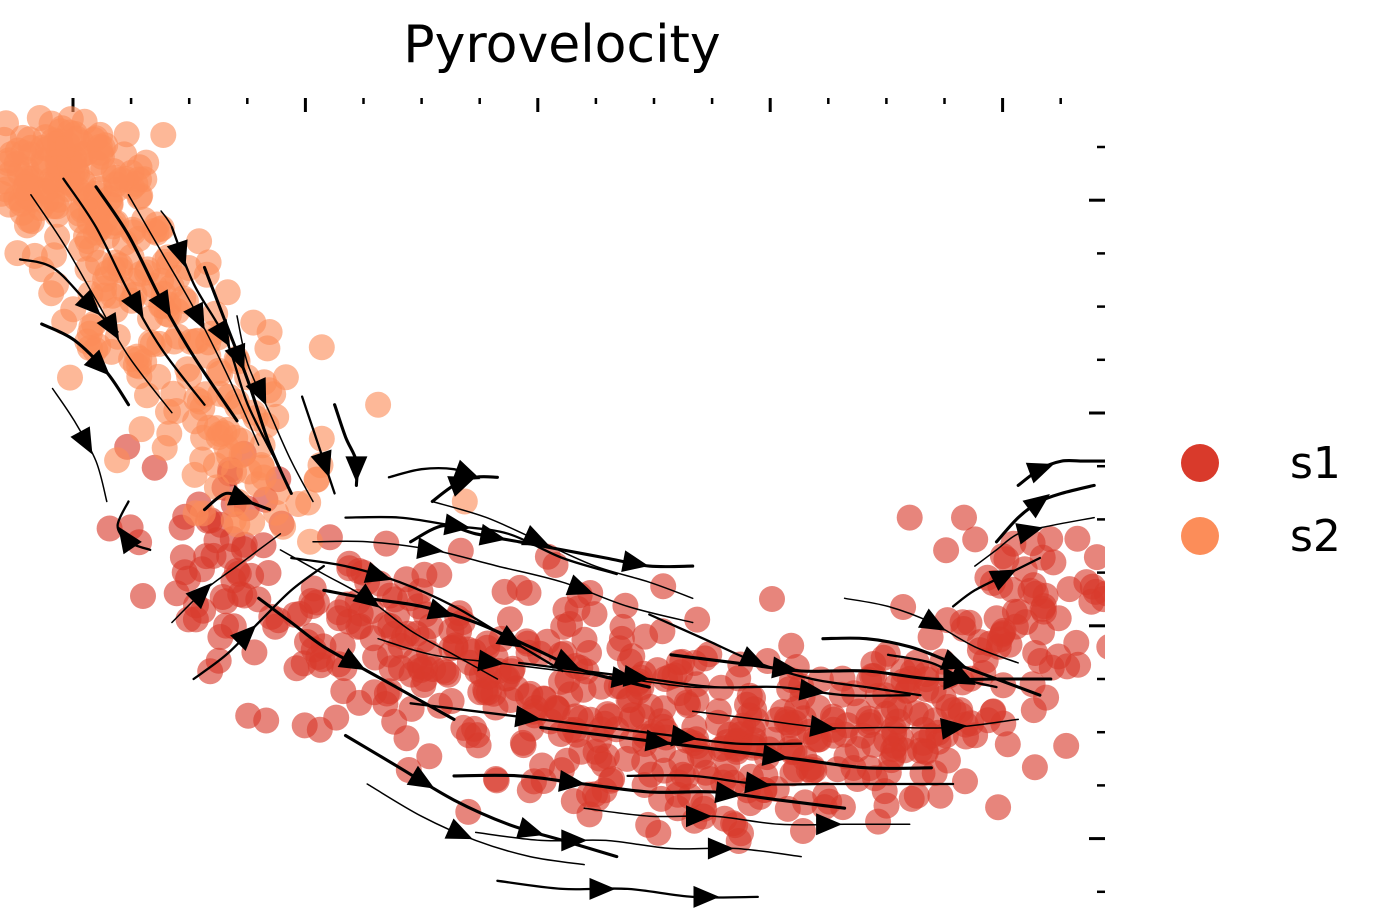 This screenshot has height=923, width=1387. Describe the element at coordinates (1261, 500) in the screenshot. I see `legend: s1 s2` at that location.